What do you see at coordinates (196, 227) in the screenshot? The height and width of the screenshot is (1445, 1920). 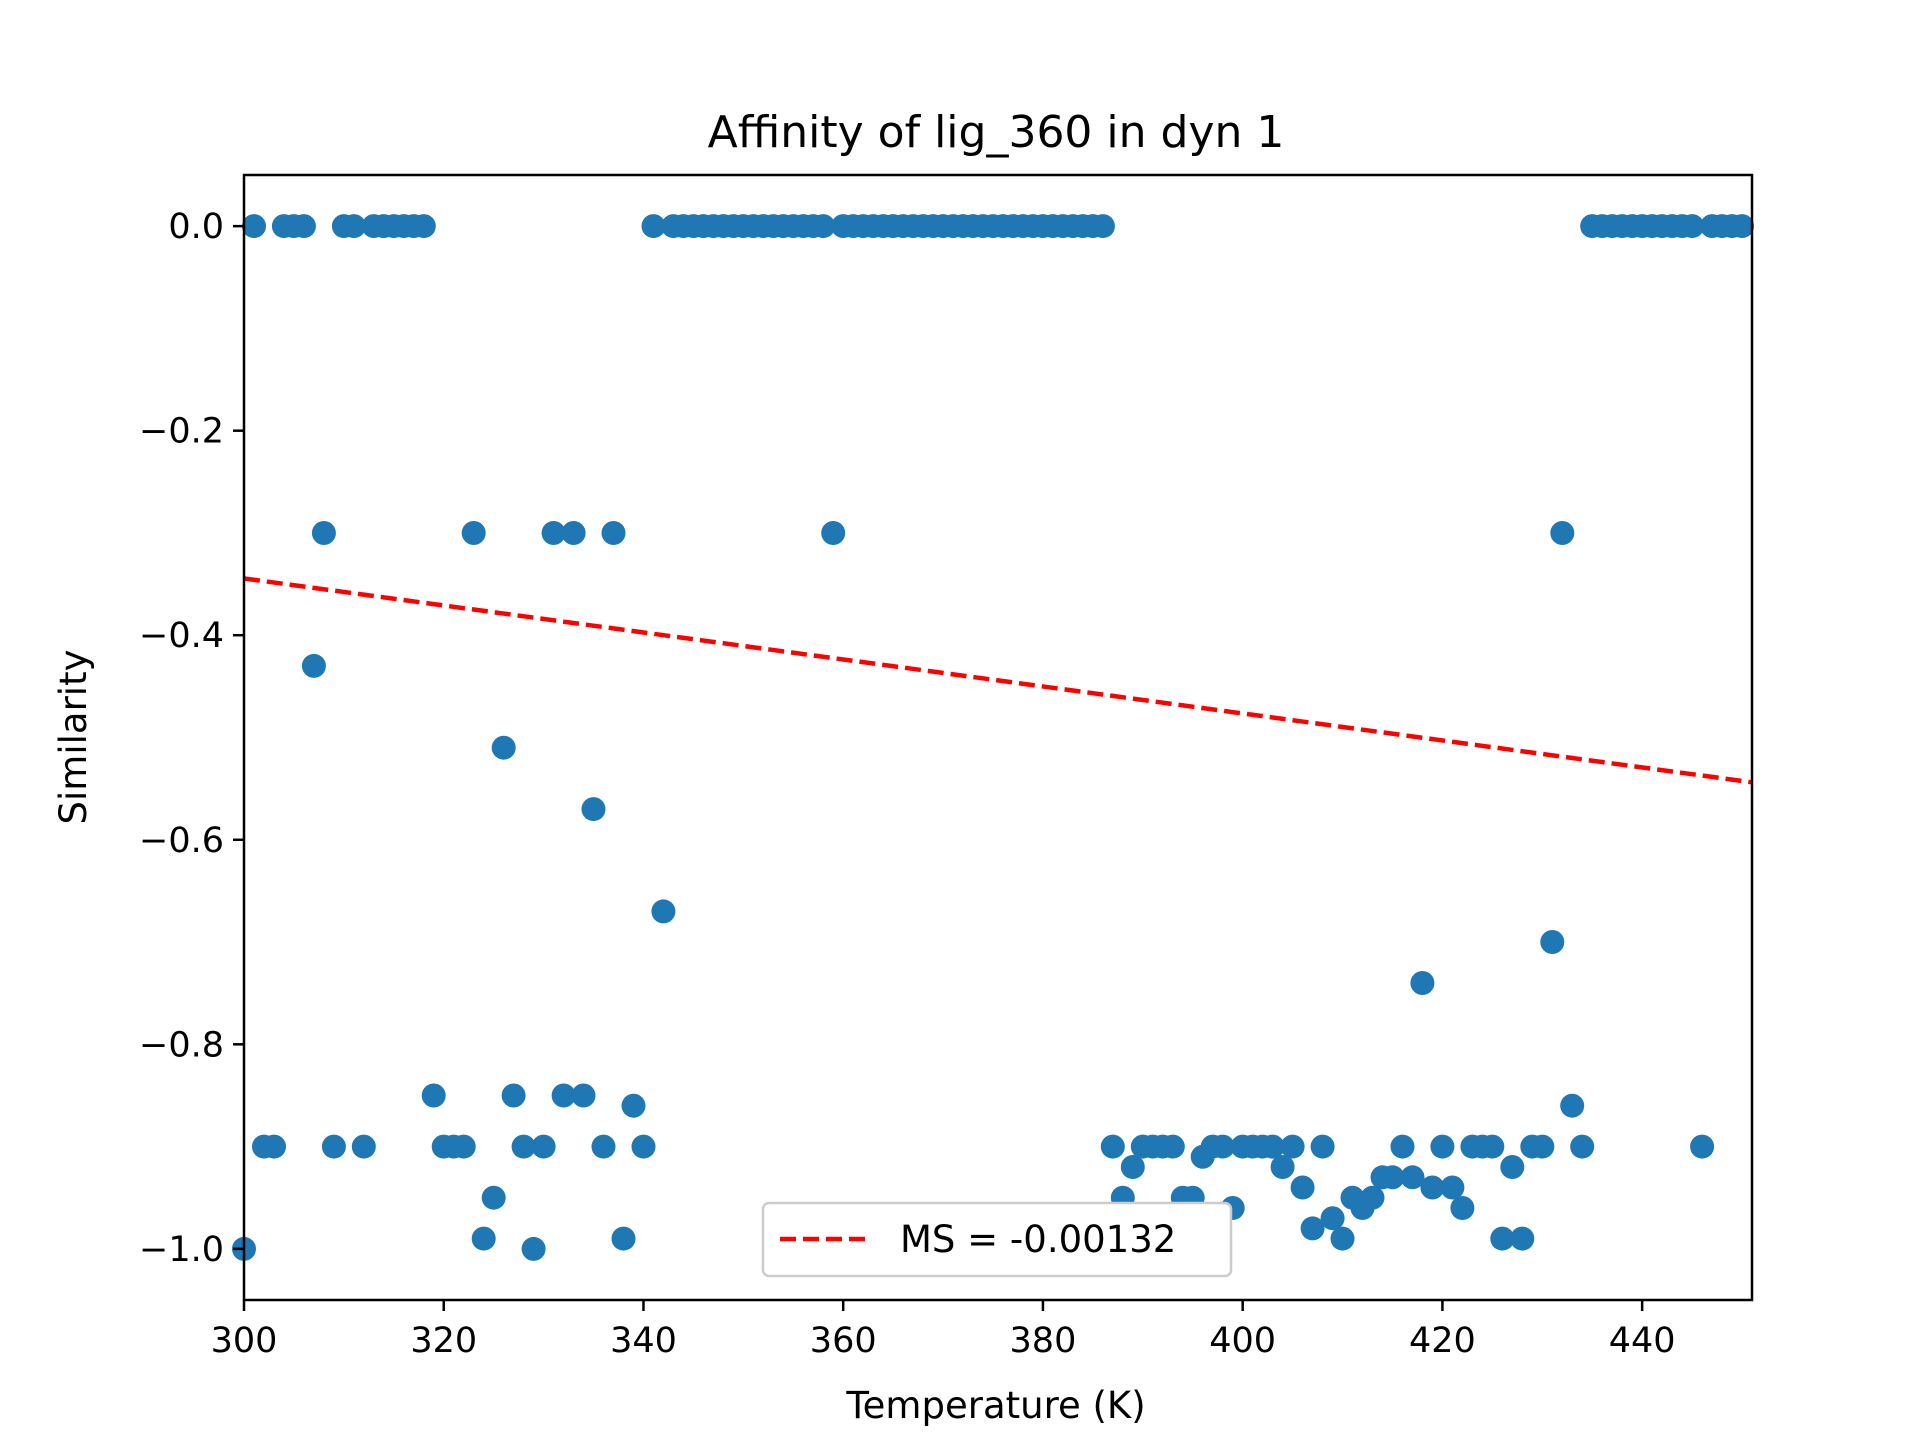 I see `y-tick-label: 0.0` at bounding box center [196, 227].